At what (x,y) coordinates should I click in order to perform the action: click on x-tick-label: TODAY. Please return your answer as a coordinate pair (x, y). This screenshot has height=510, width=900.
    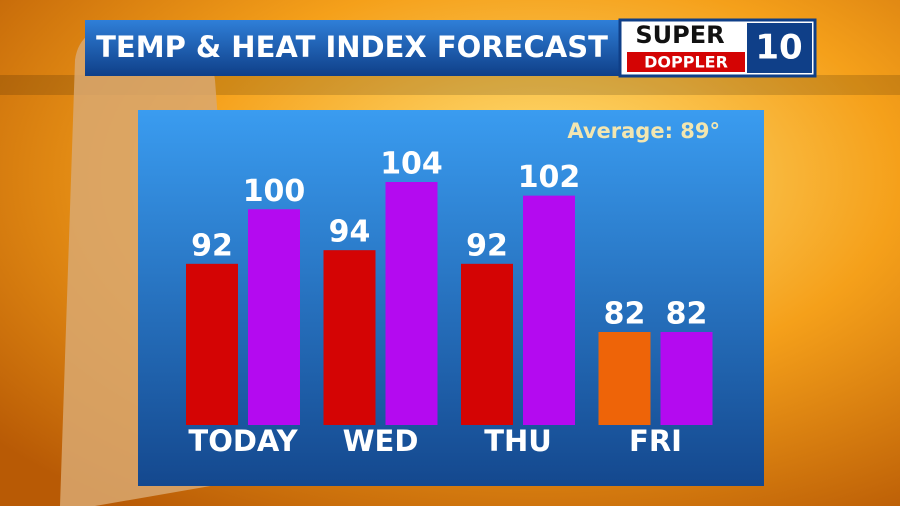
    Looking at the image, I should click on (243, 441).